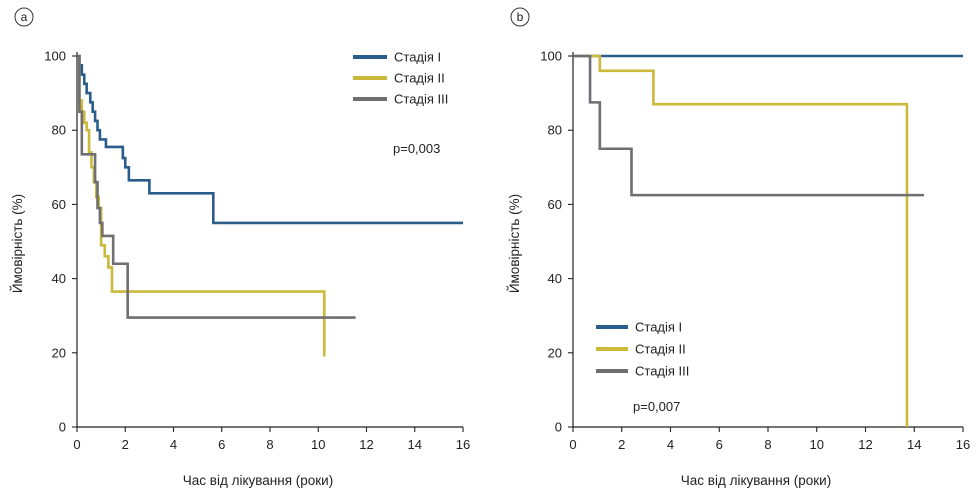  I want to click on panel-label: b, so click(520, 17).